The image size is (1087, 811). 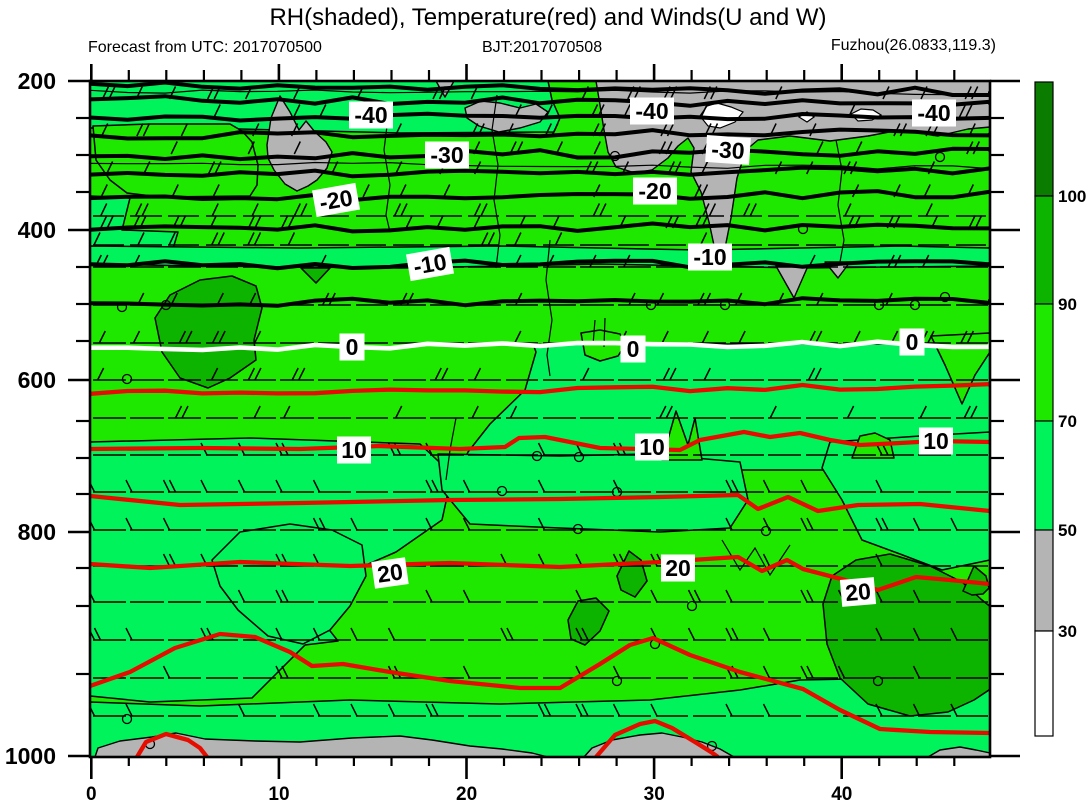 What do you see at coordinates (542, 47) in the screenshot?
I see `svg-text: BJT:2017070508` at bounding box center [542, 47].